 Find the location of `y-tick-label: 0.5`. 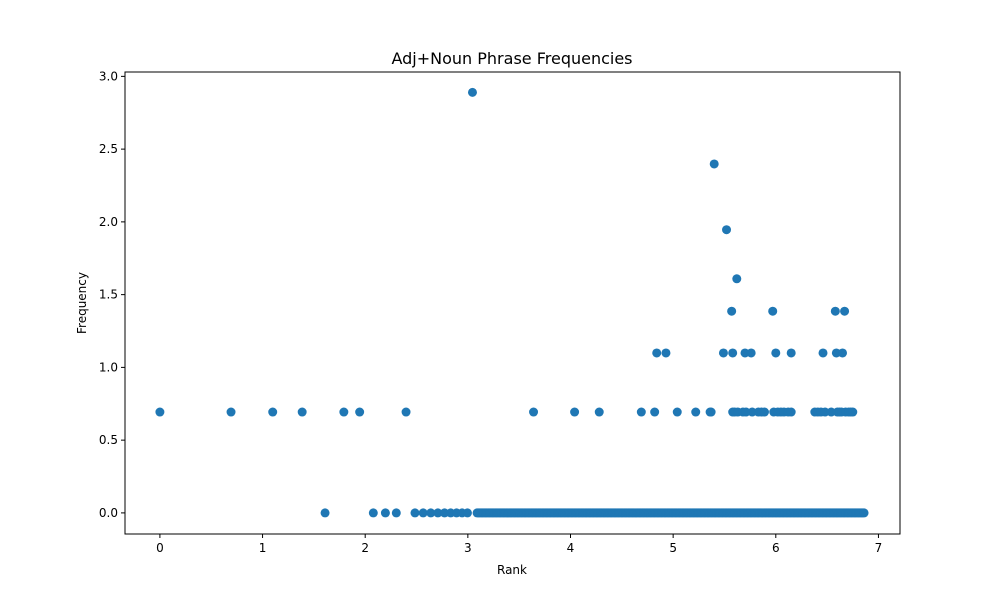

y-tick-label: 0.5 is located at coordinates (108, 440).